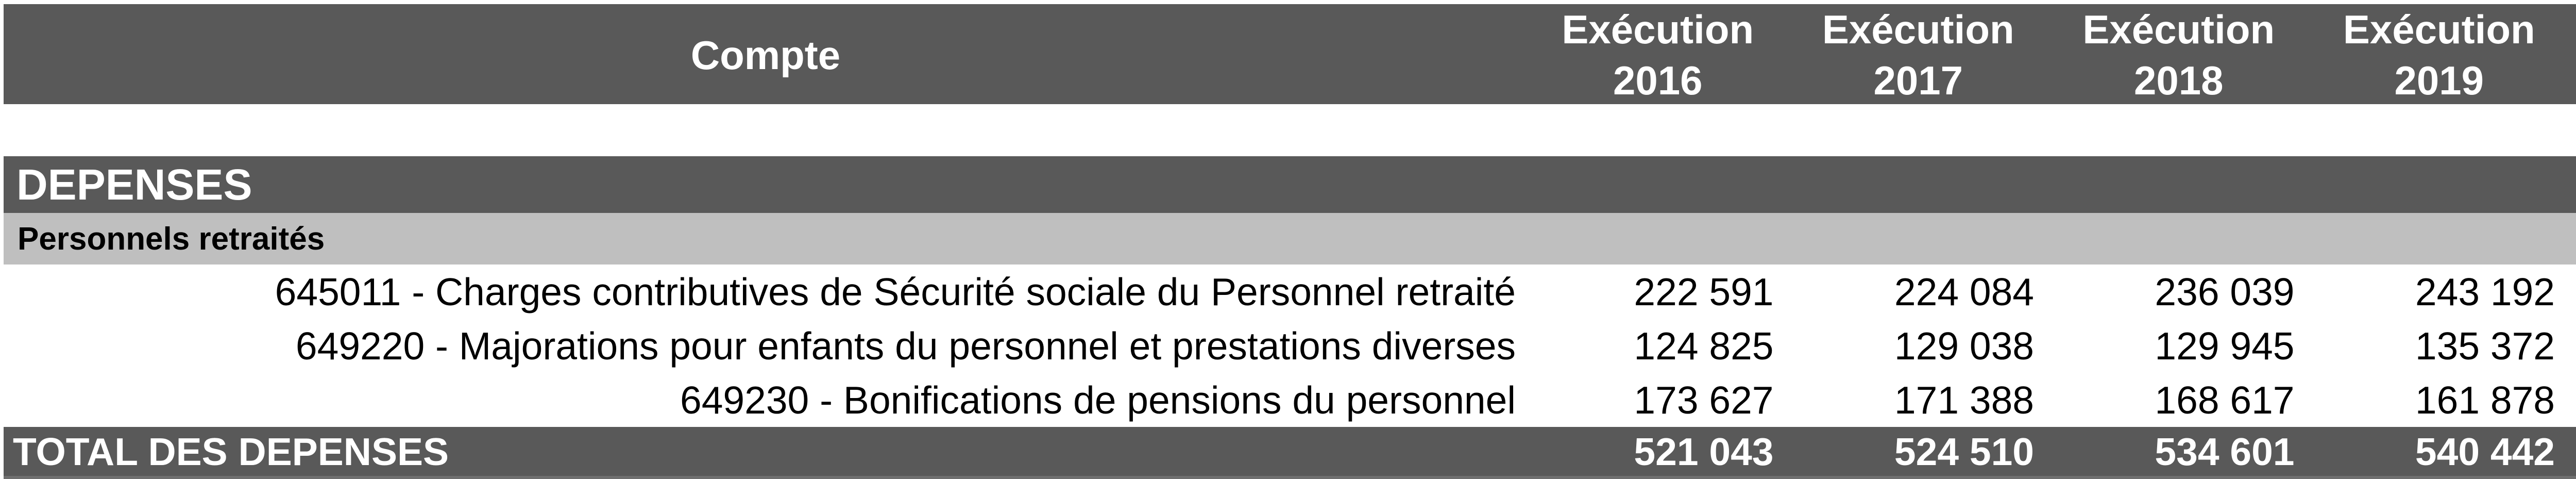 The width and height of the screenshot is (2576, 479). Describe the element at coordinates (1704, 400) in the screenshot. I see `value-cell: 173 627` at that location.